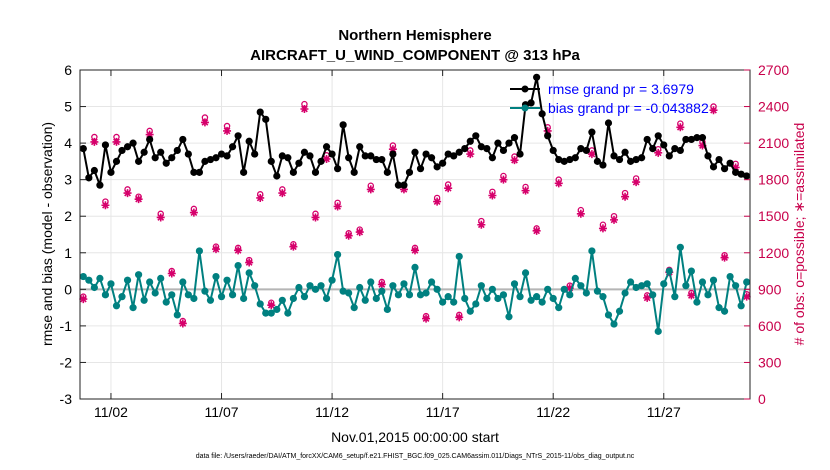 The width and height of the screenshot is (830, 470). I want to click on y-right-tick-label: 900, so click(770, 289).